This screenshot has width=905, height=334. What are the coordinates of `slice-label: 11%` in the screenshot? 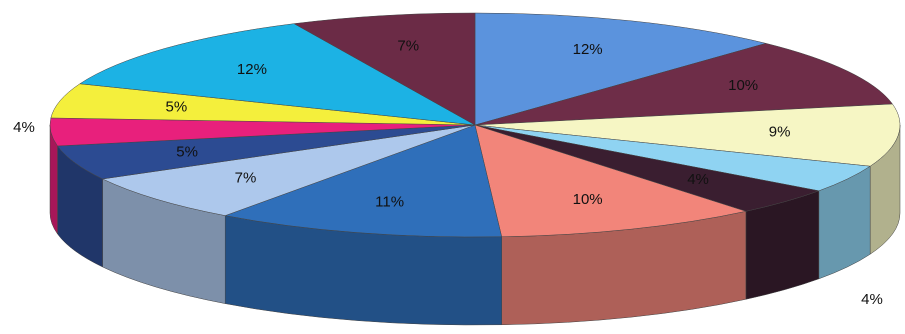 It's located at (389, 201).